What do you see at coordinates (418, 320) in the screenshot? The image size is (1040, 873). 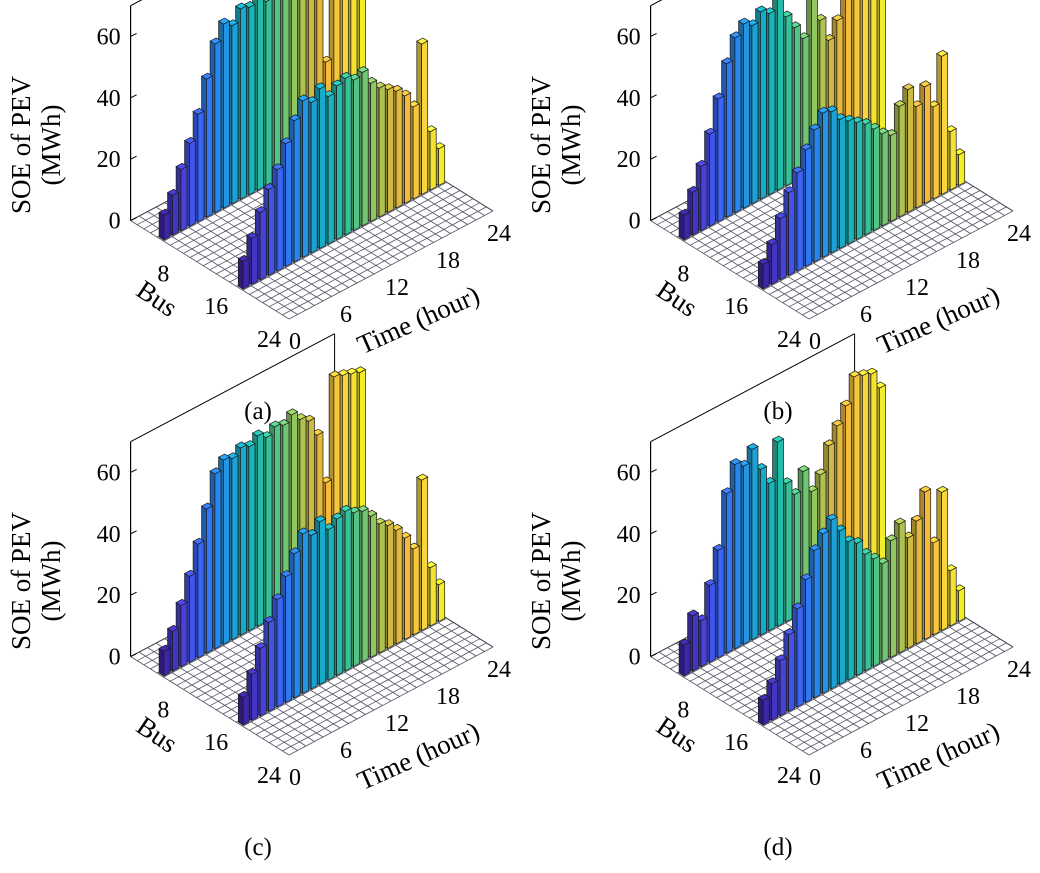 I see `time-axis-label: Time (hour)` at bounding box center [418, 320].